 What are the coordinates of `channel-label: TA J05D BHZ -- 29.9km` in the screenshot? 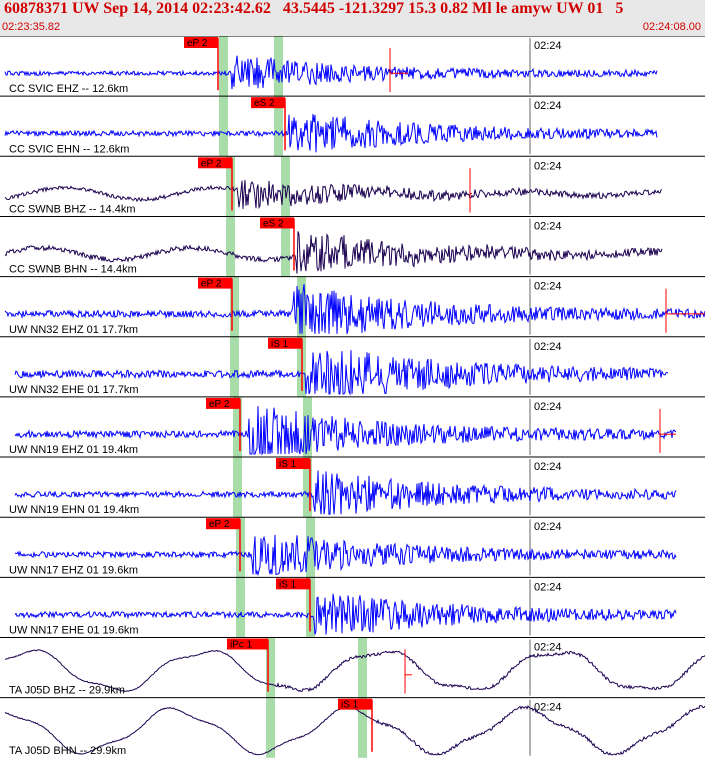 It's located at (67, 691).